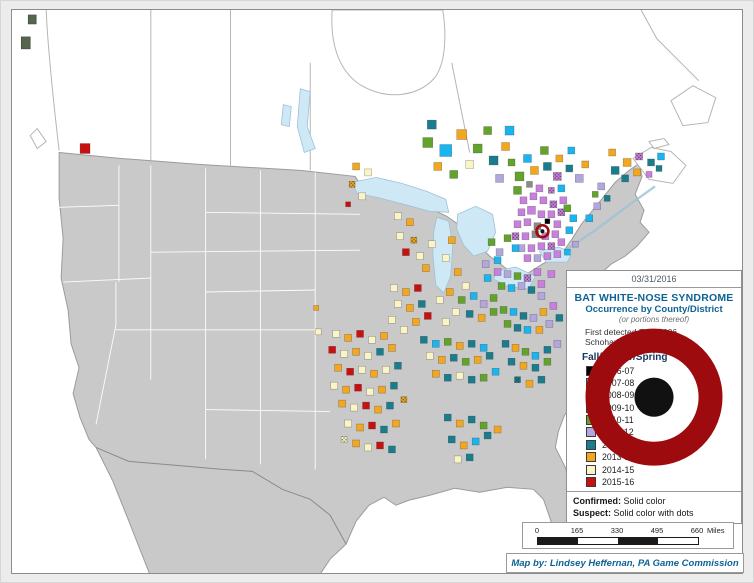  I want to click on scale-bar-graphic, so click(618, 541).